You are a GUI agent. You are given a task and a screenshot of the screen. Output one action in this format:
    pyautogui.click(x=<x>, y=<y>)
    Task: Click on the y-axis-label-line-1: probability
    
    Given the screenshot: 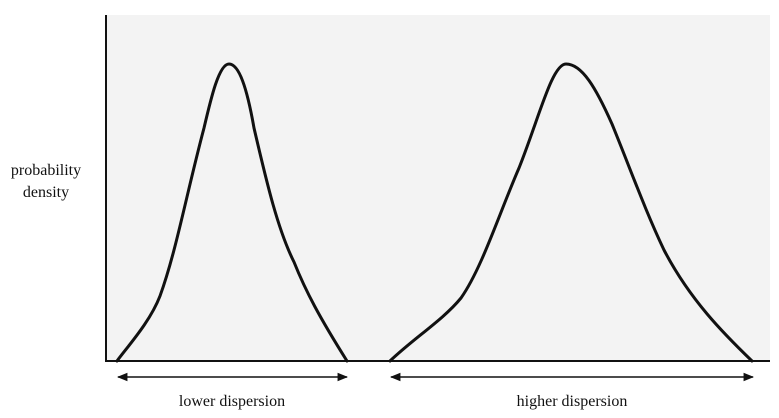 What is the action you would take?
    pyautogui.click(x=46, y=170)
    